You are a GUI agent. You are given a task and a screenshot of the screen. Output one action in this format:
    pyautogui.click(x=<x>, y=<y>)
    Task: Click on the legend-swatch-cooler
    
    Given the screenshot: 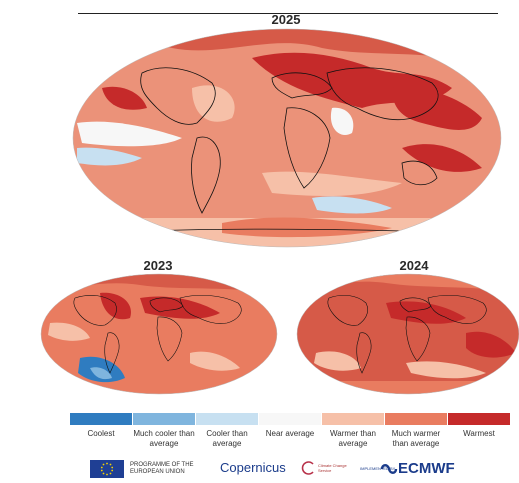 What is the action you would take?
    pyautogui.click(x=227, y=419)
    